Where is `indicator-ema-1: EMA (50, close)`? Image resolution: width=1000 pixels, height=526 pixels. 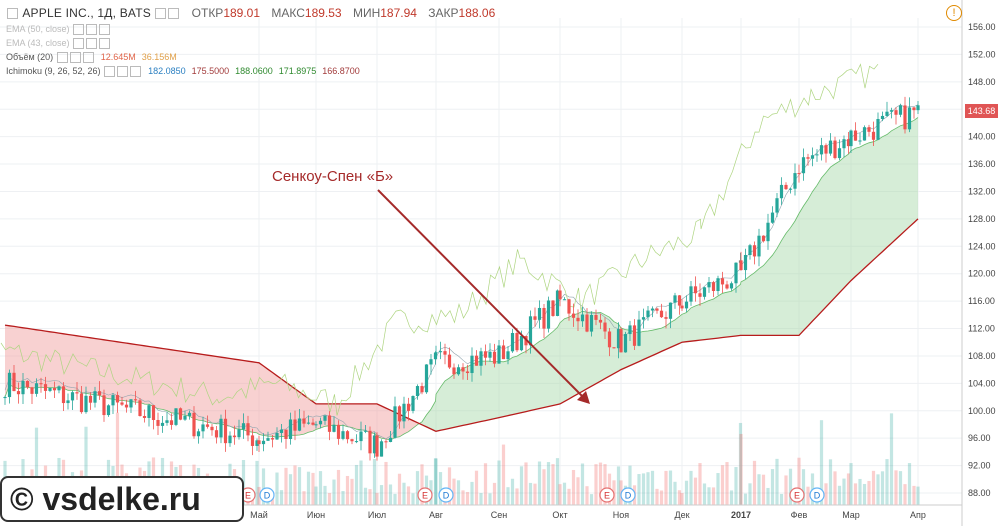 indicator-ema-1: EMA (50, close) is located at coordinates (58, 30).